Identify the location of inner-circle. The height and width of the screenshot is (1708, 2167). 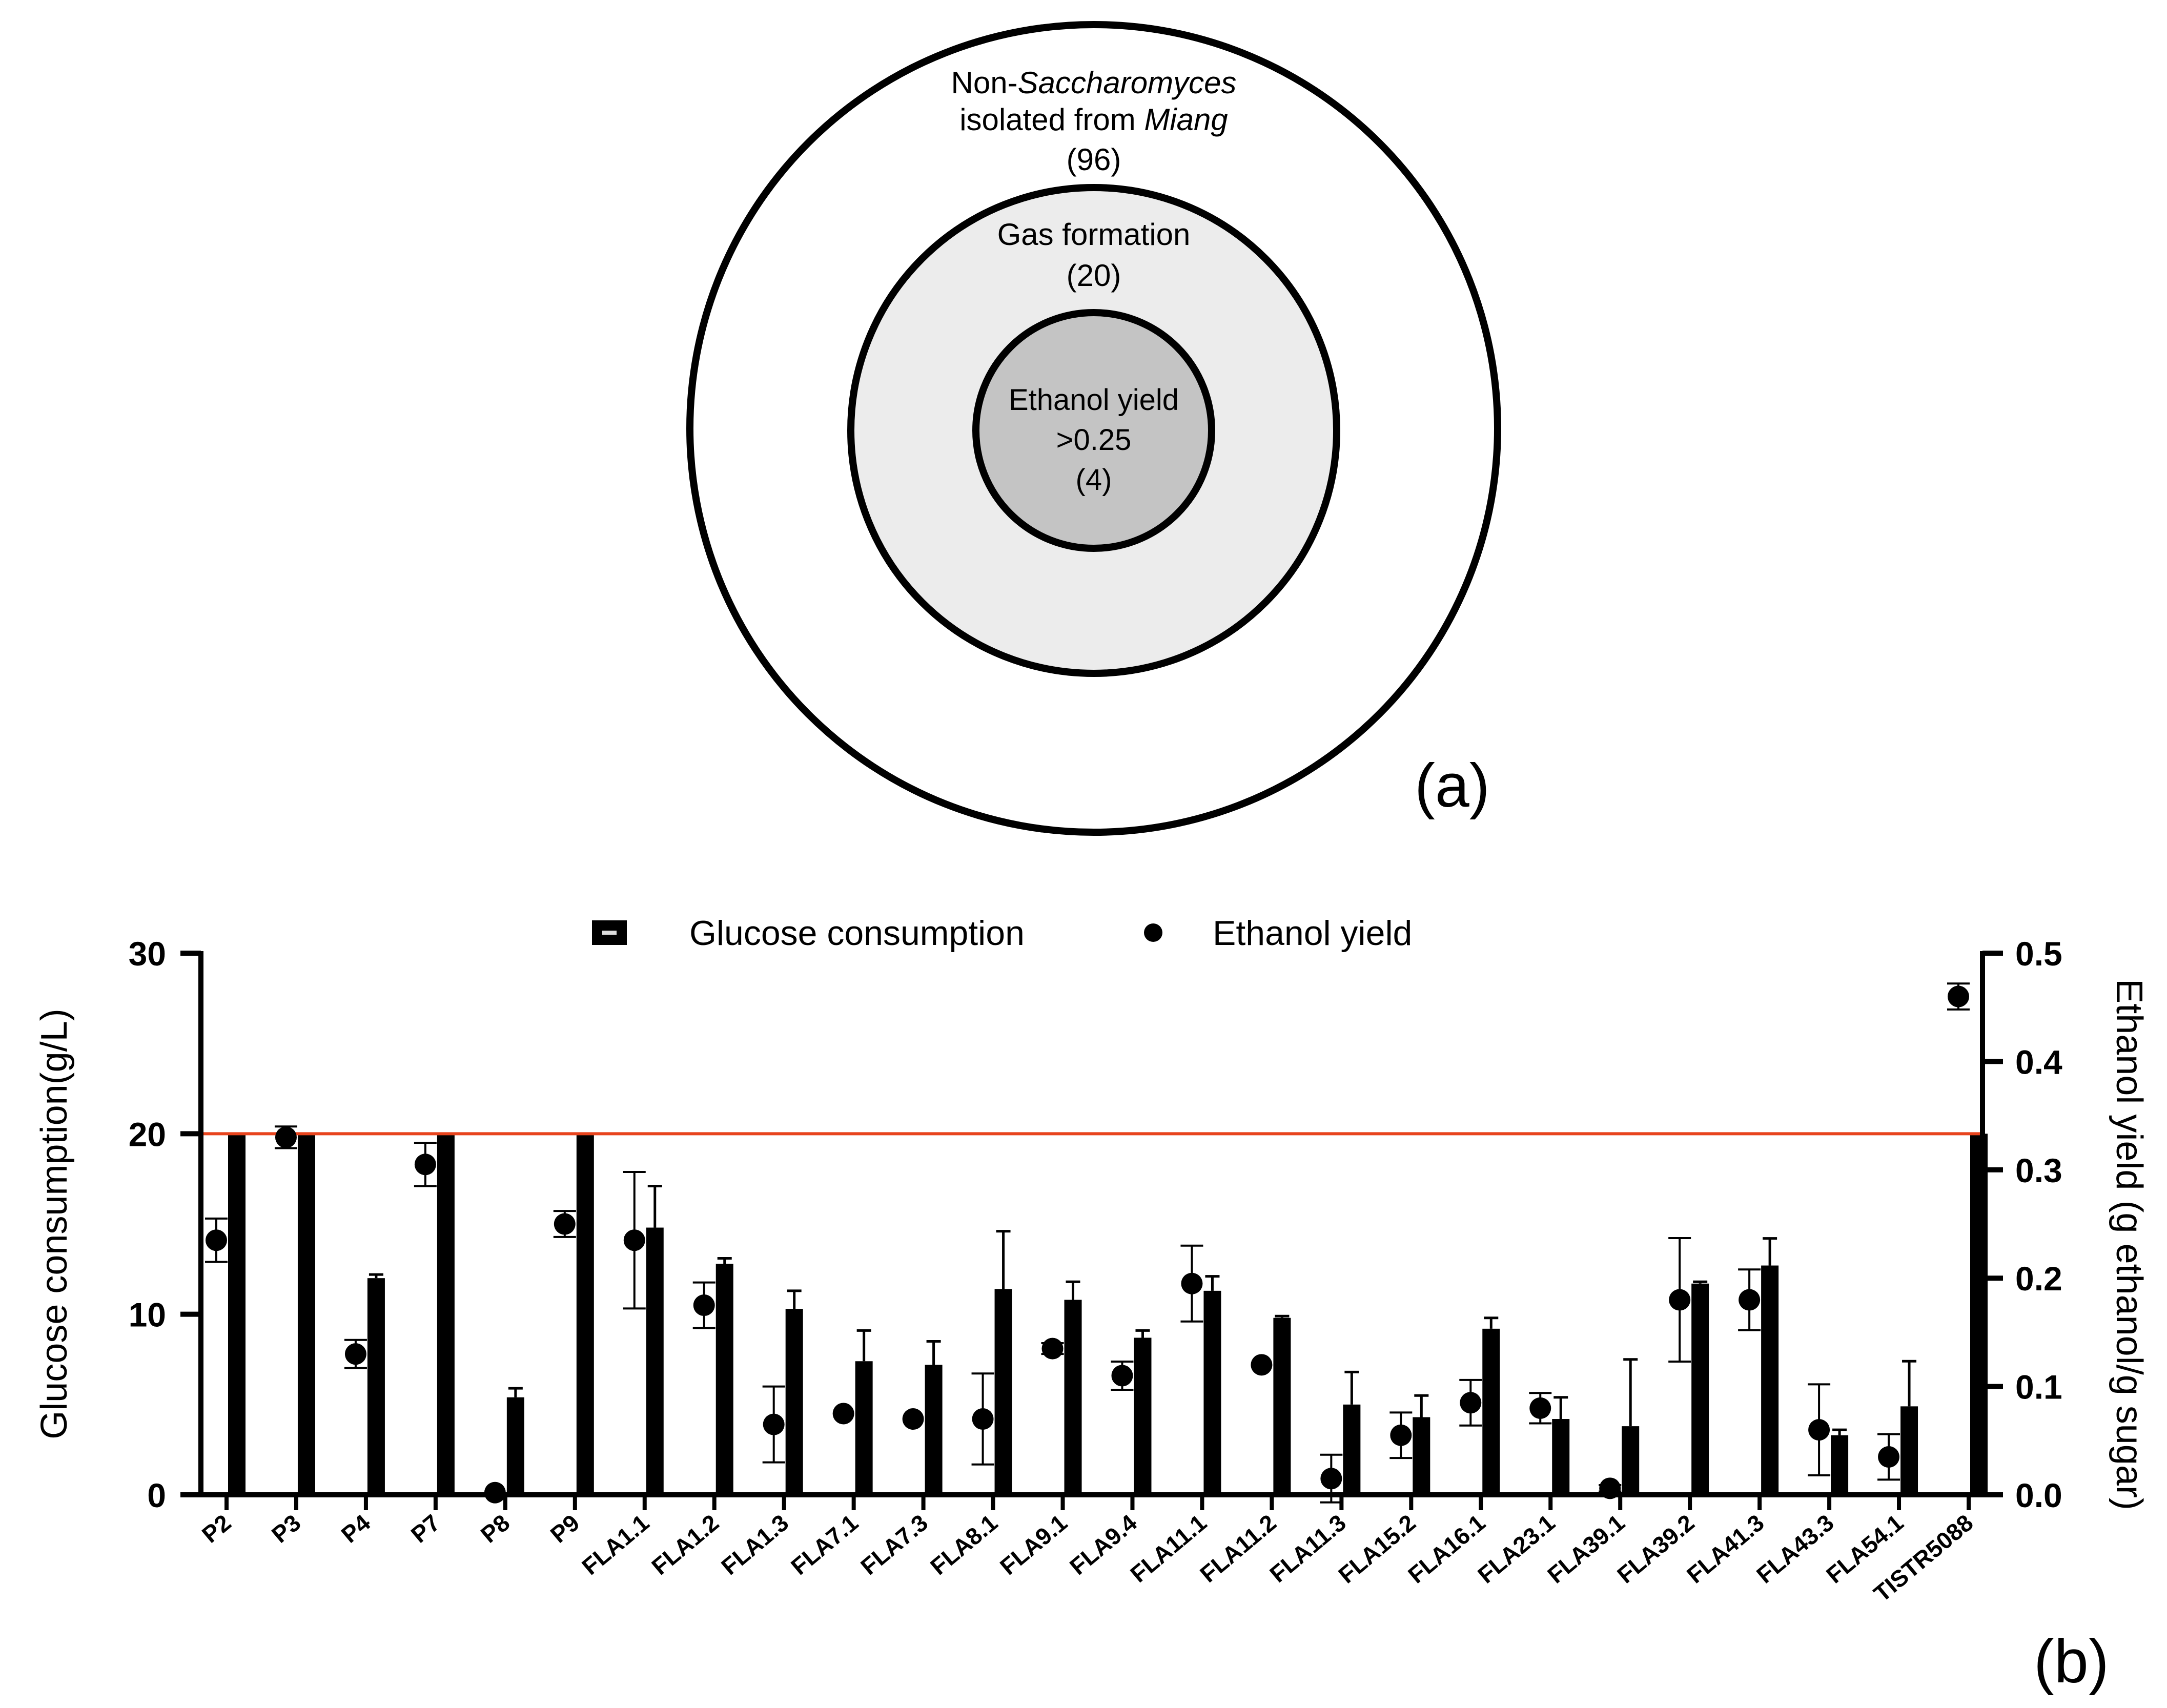
(1093, 430).